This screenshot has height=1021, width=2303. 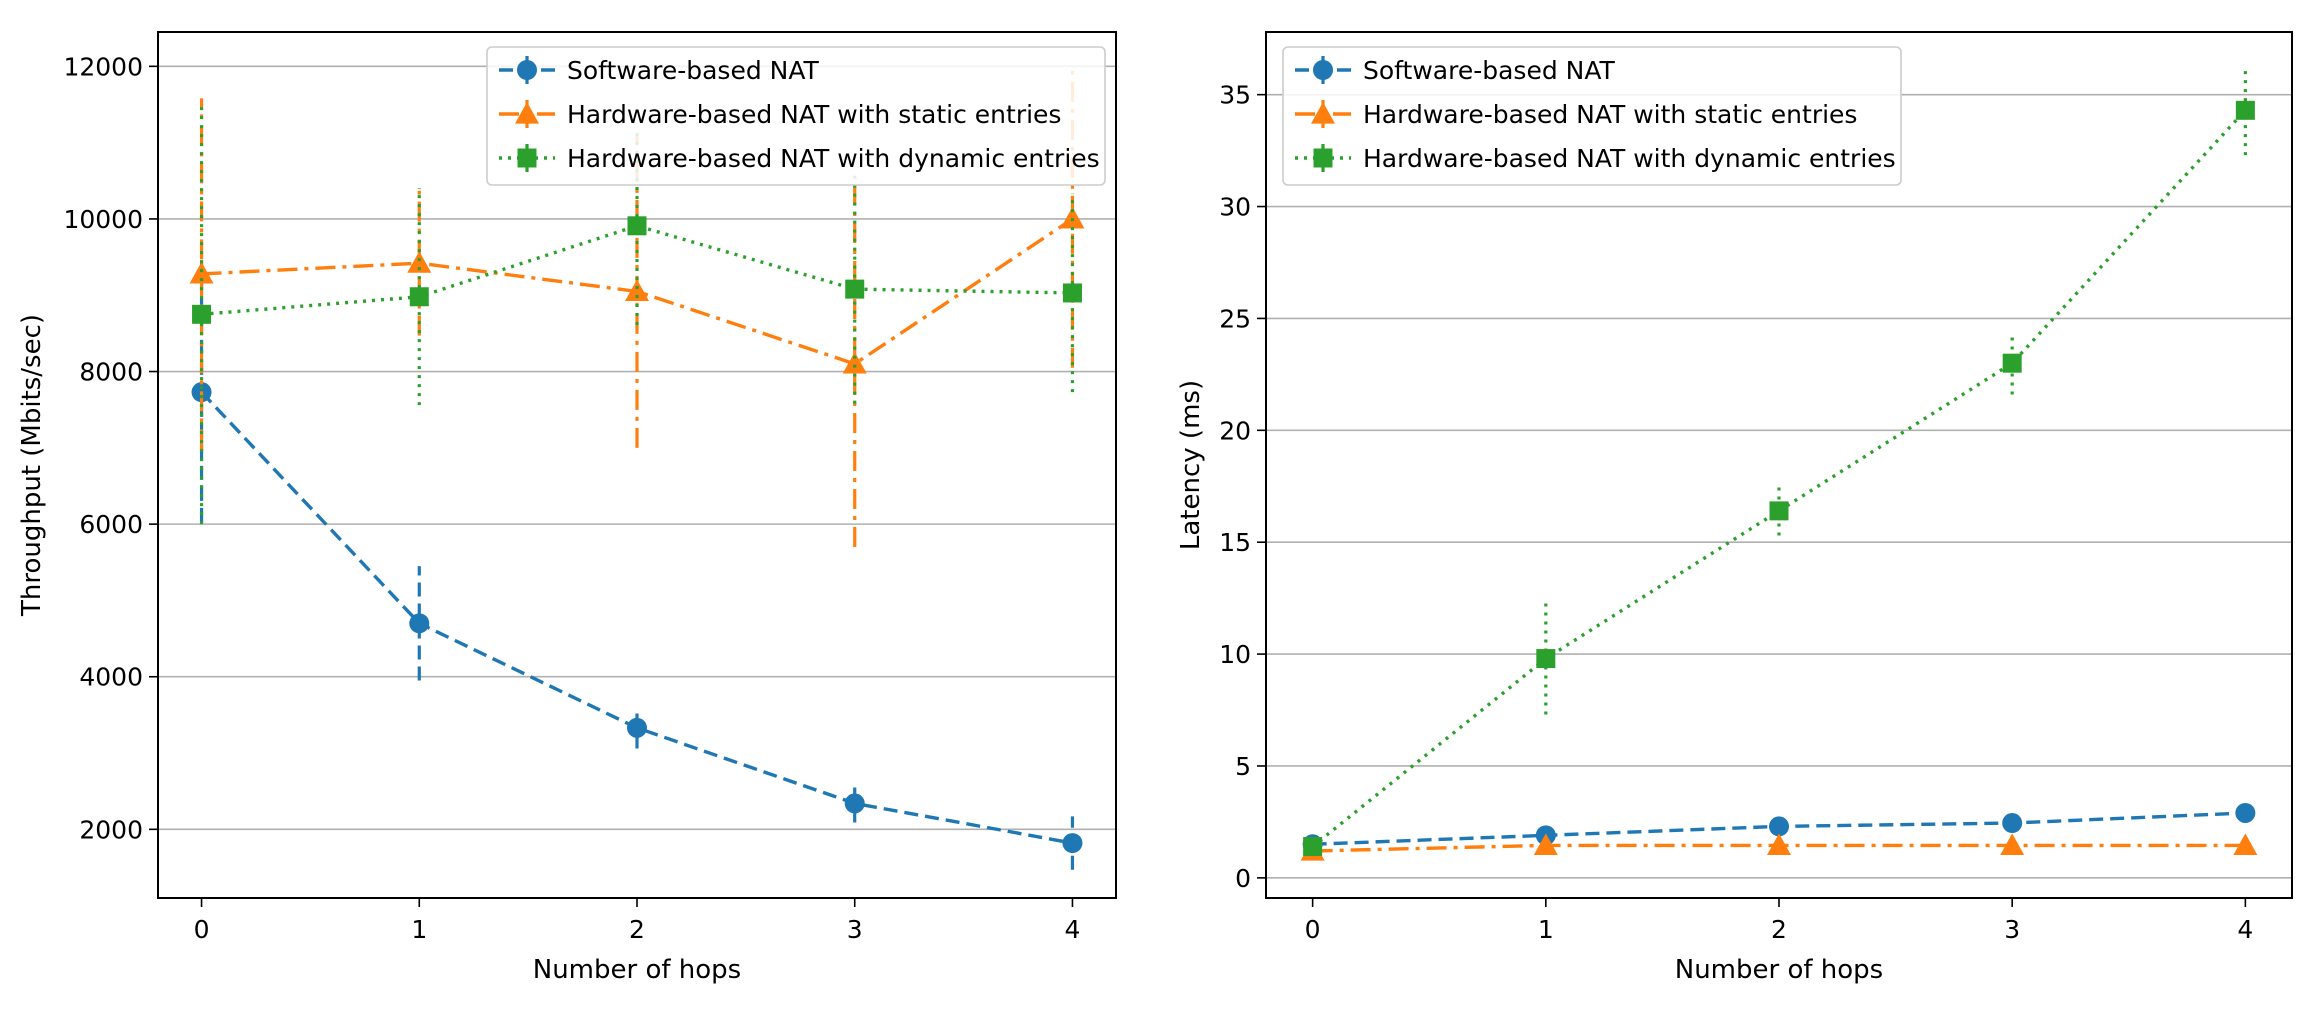 What do you see at coordinates (1235, 318) in the screenshot?
I see `y-tick-label: 25` at bounding box center [1235, 318].